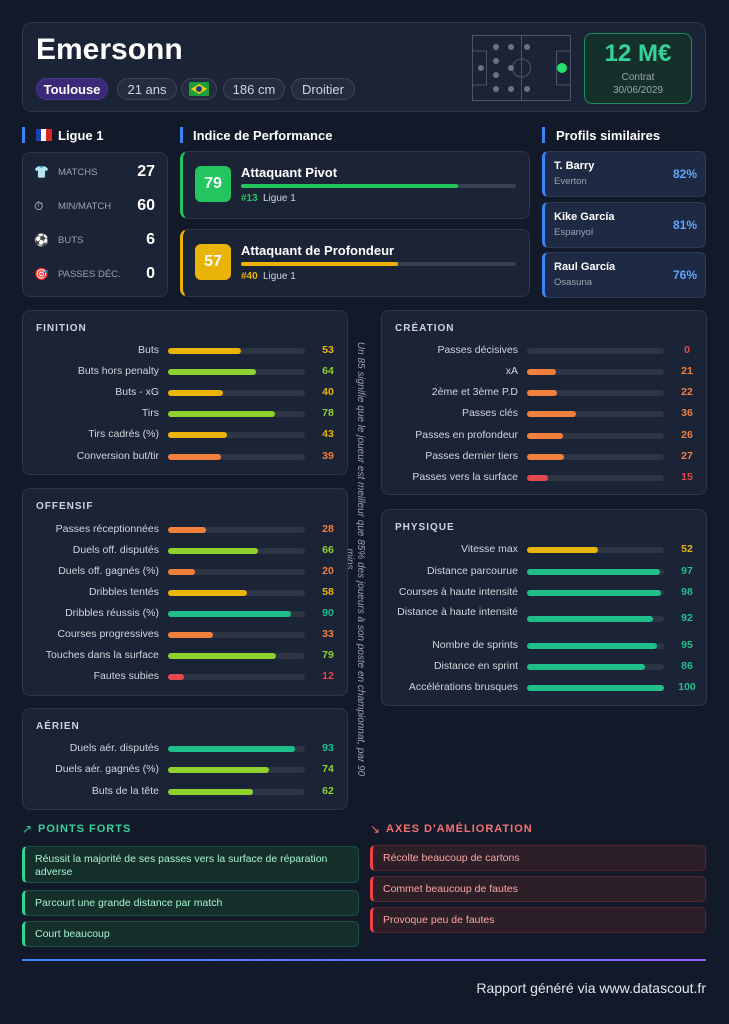  I want to click on stat-label: Passes clés, so click(489, 413).